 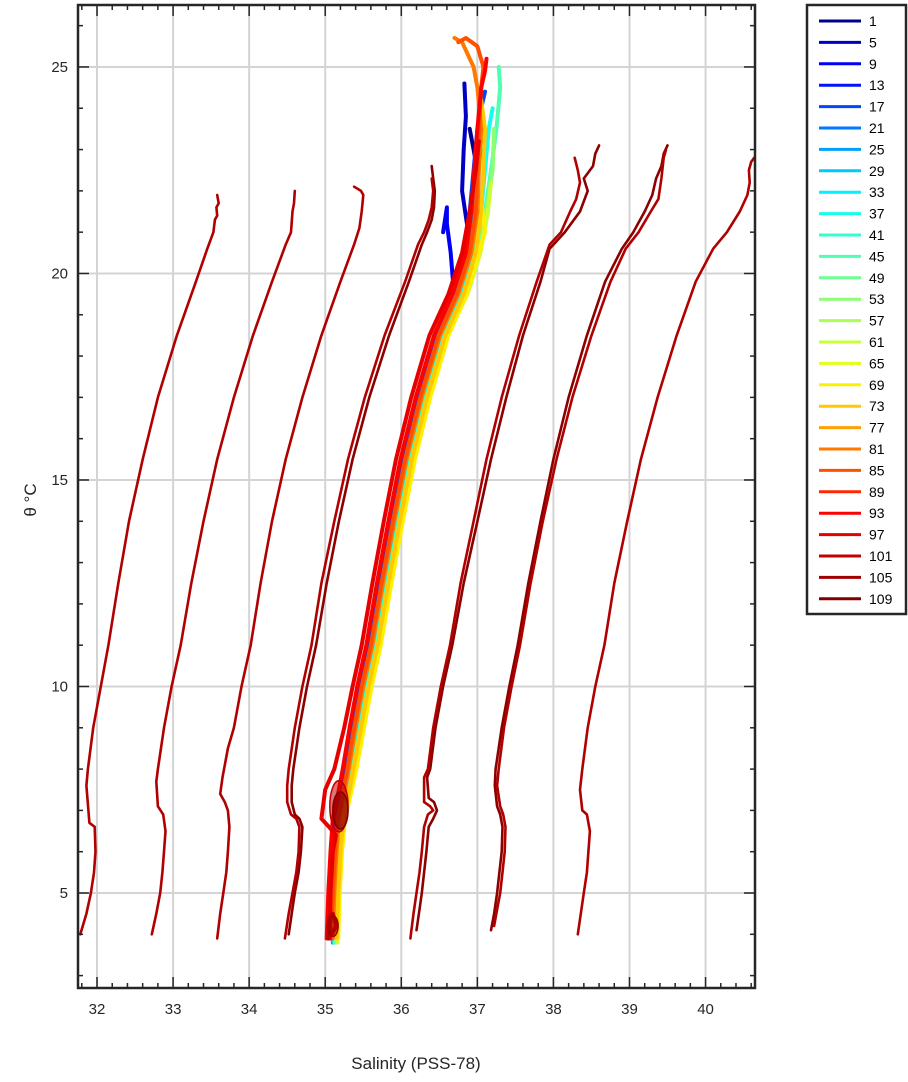 I want to click on legend-label: 81, so click(x=877, y=449).